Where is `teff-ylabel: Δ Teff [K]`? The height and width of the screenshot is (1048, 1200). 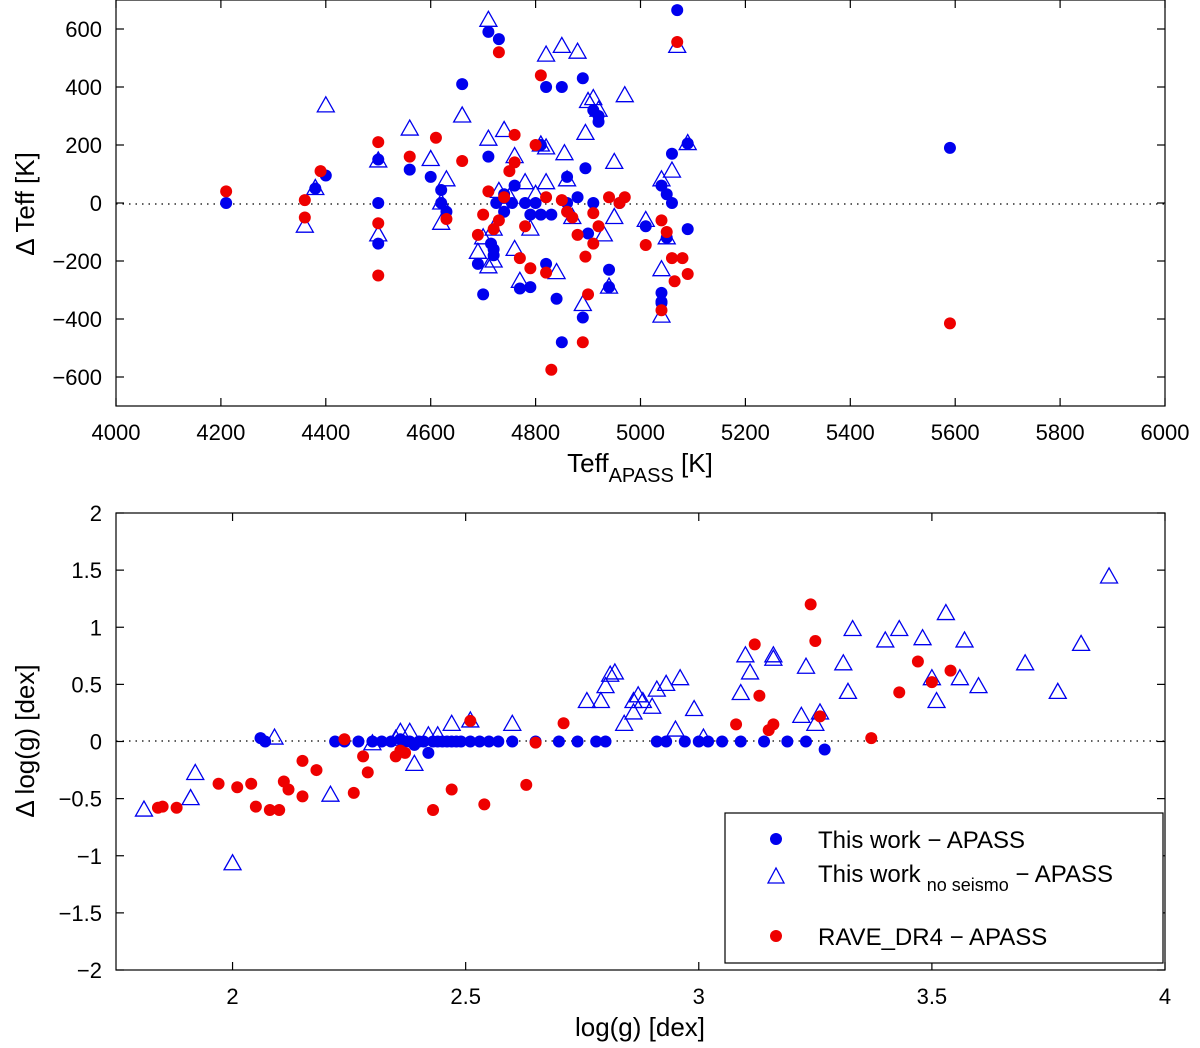
teff-ylabel: Δ Teff [K] is located at coordinates (25, 204).